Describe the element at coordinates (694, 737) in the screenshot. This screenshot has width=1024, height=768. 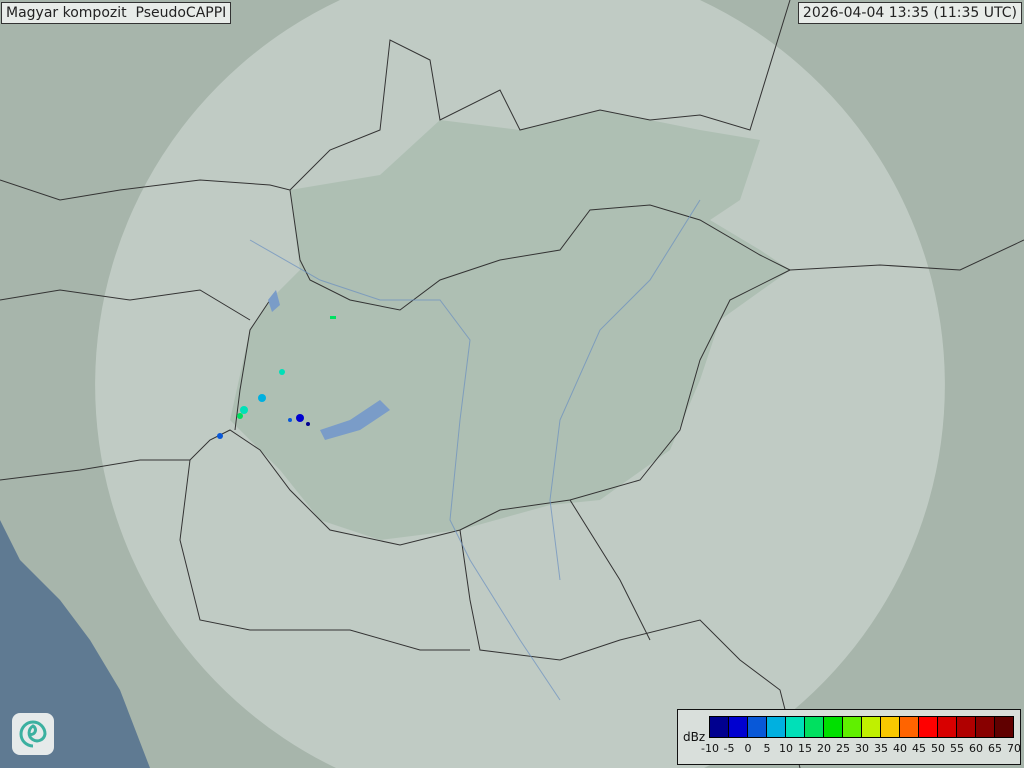
I see `legend-unit: dBz` at that location.